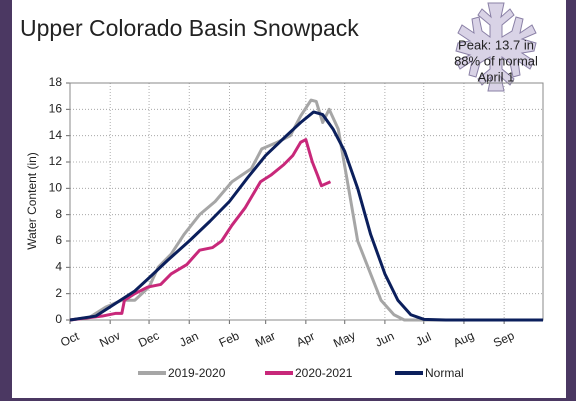 The width and height of the screenshot is (576, 401). I want to click on snowflake, so click(496, 47).